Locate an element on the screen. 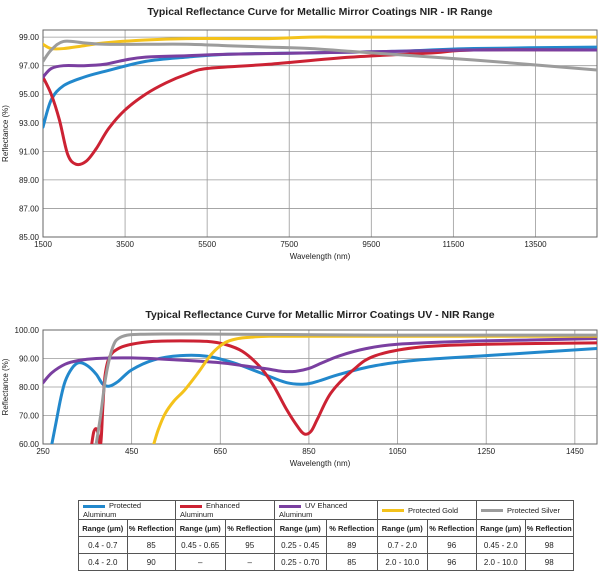 The image size is (600, 577). y-tick-label: 95.00 is located at coordinates (29, 94).